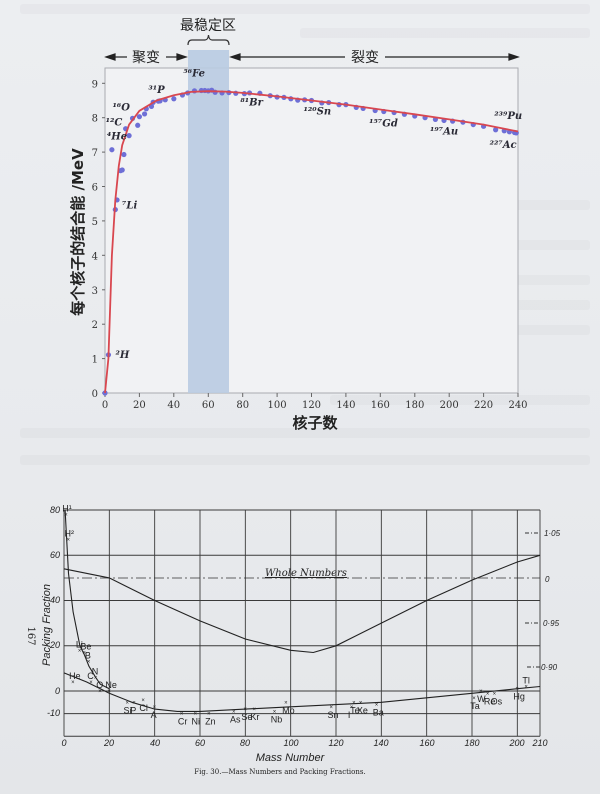 This screenshot has width=600, height=794. Describe the element at coordinates (78, 232) in the screenshot. I see `y-axis-title: 每个核子的结合能 /MeV` at that location.